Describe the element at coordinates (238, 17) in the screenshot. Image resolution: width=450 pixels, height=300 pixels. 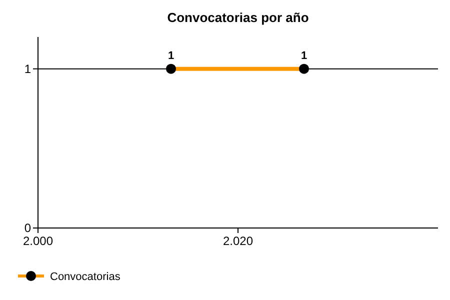
I see `chart-title: Convocatorias por año` at that location.